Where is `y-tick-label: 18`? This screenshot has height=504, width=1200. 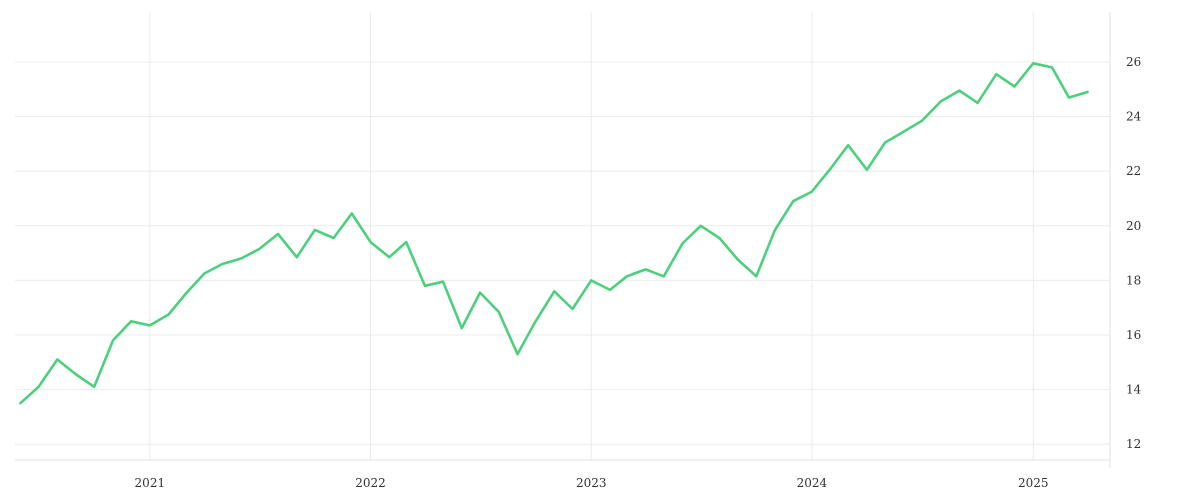
y-tick-label: 18 is located at coordinates (1133, 280).